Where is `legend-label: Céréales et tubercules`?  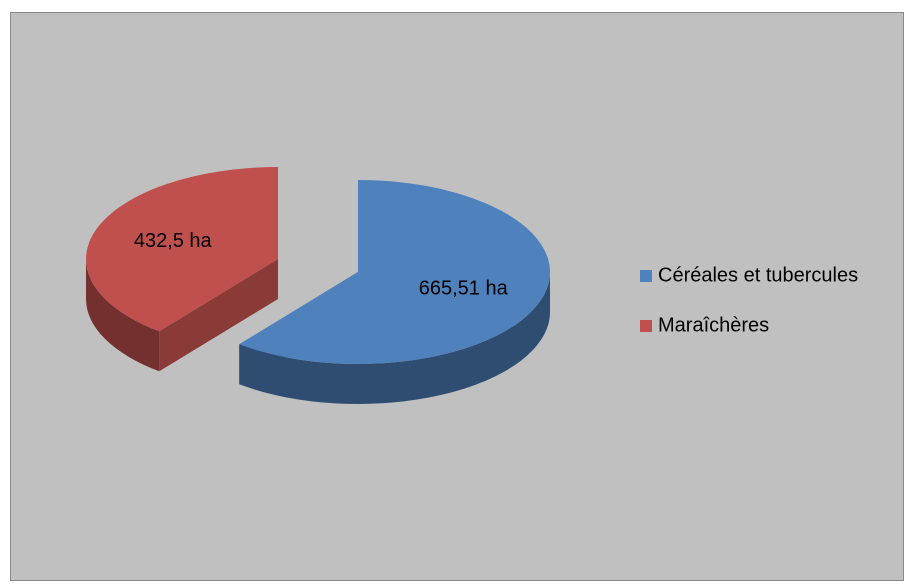
legend-label: Céréales et tubercules is located at coordinates (758, 275).